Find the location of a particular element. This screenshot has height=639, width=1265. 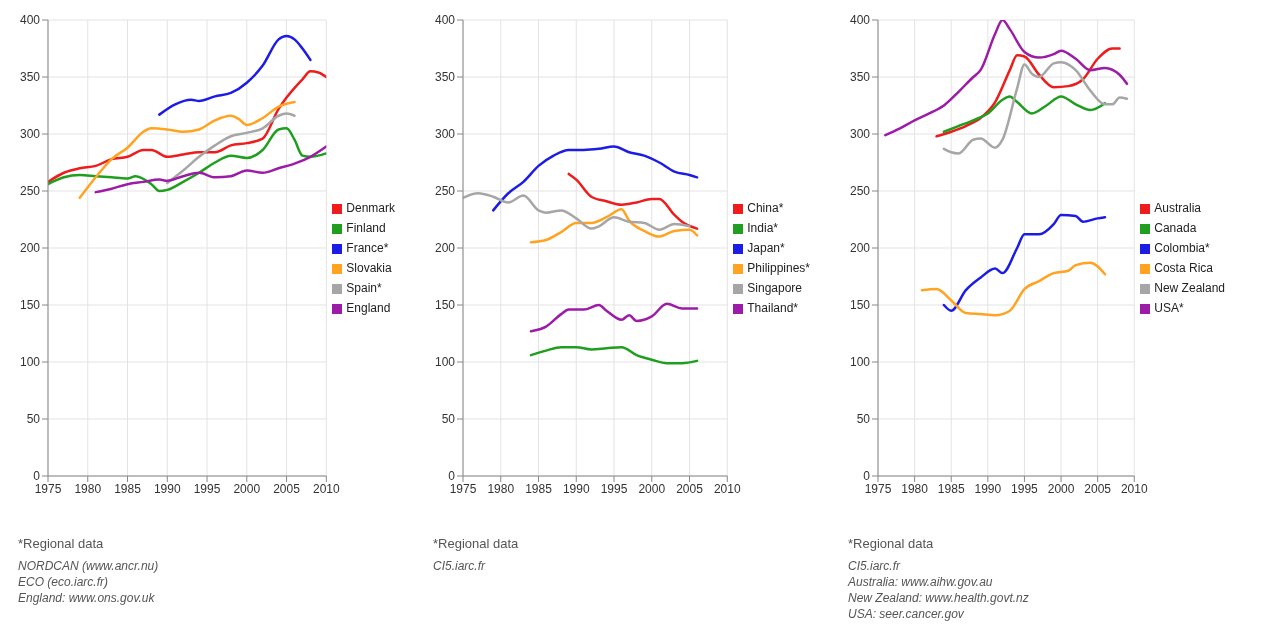

legend-label: Slovakia is located at coordinates (369, 268).